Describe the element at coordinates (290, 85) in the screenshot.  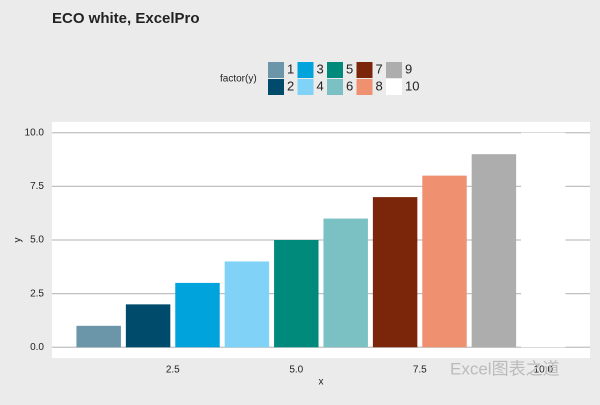
I see `legend-label: 2` at that location.